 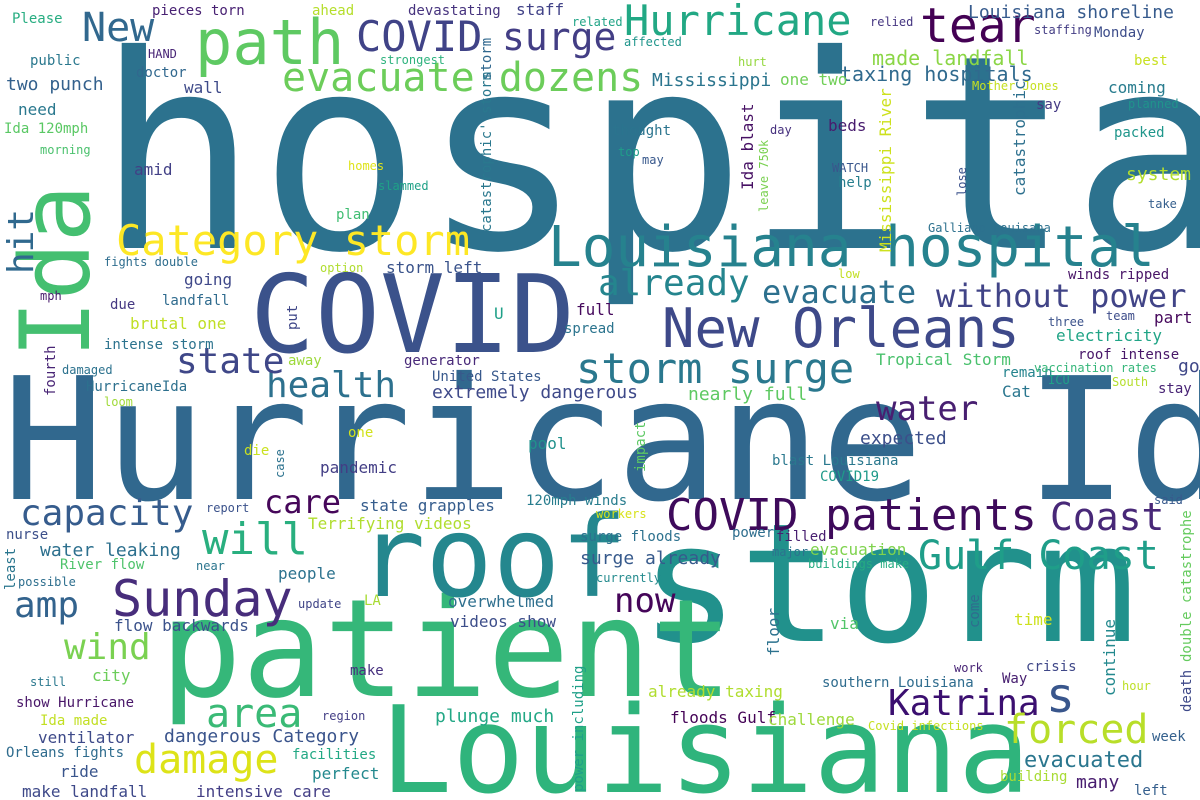 What do you see at coordinates (642, 131) in the screenshot?
I see `word-thought: thought` at bounding box center [642, 131].